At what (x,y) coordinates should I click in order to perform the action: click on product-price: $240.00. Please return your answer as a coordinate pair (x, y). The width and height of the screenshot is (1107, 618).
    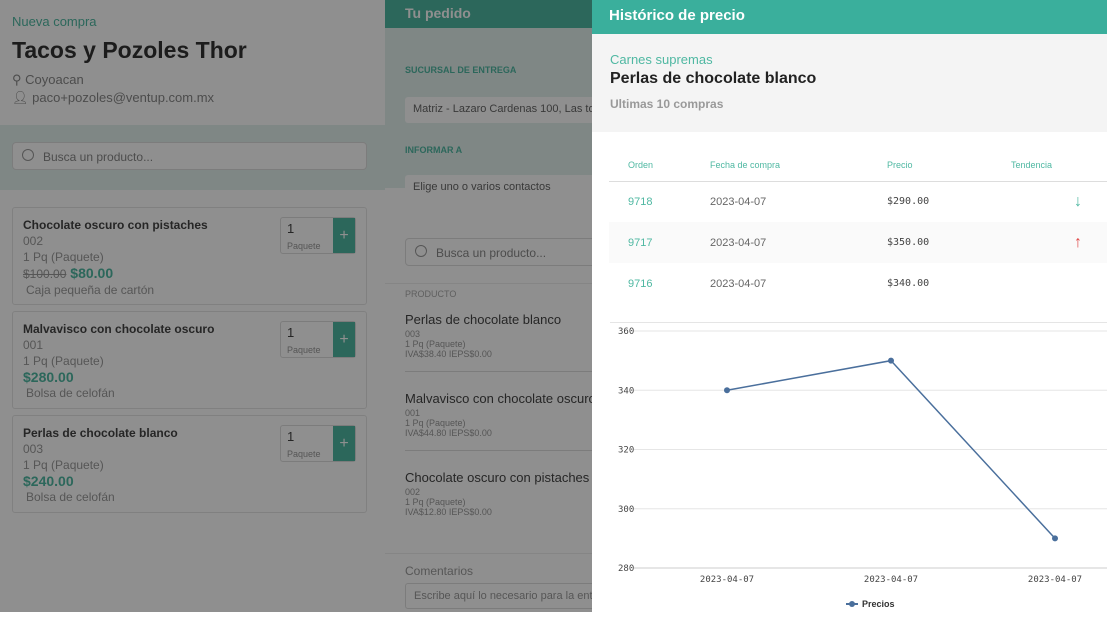
    Looking at the image, I should click on (48, 481).